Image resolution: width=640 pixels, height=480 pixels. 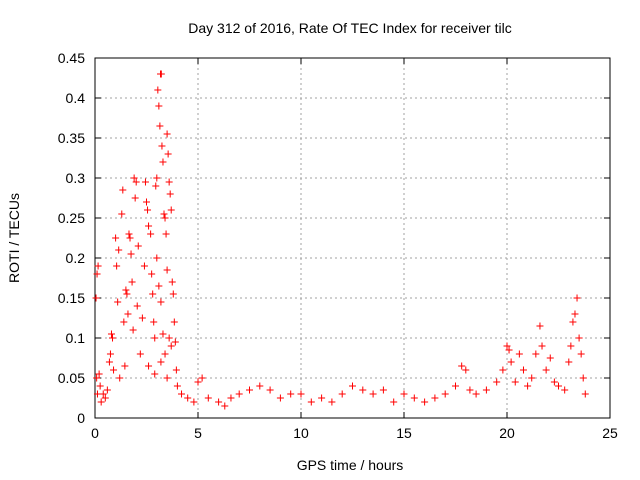 What do you see at coordinates (76, 258) in the screenshot?
I see `y-tick-label: 0.2` at bounding box center [76, 258].